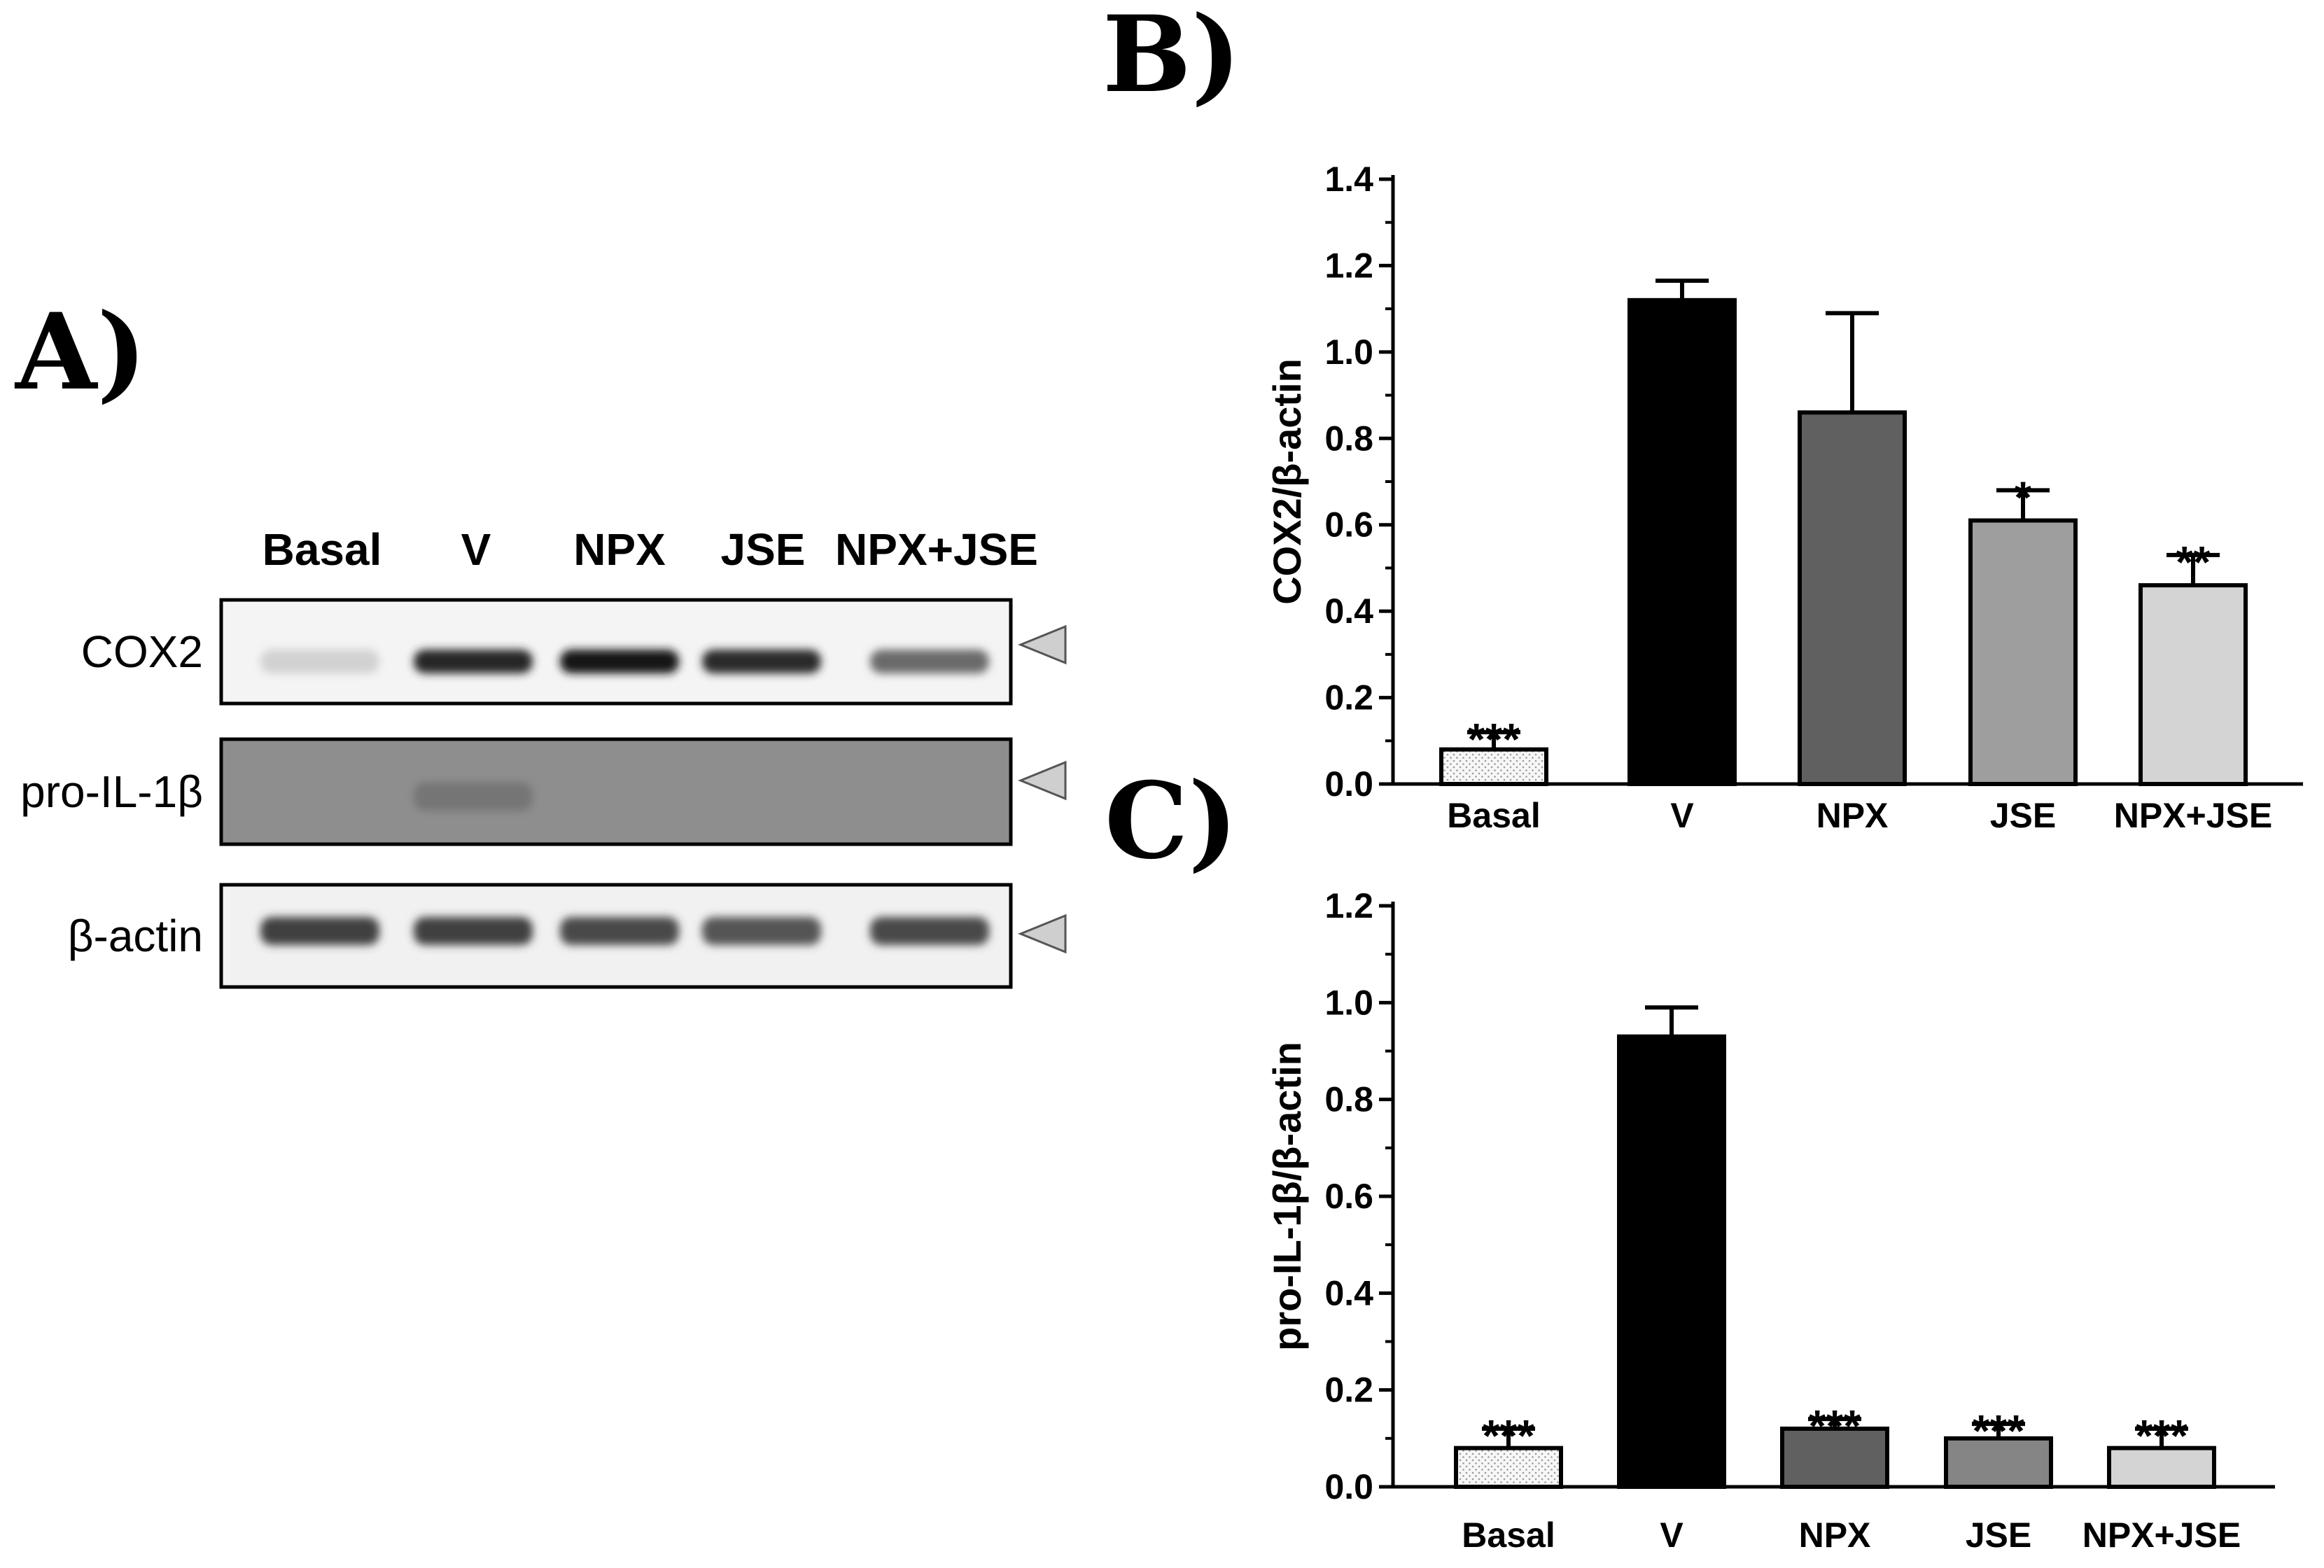 The image size is (2324, 1568). What do you see at coordinates (2023, 497) in the screenshot?
I see `significance-label: *` at bounding box center [2023, 497].